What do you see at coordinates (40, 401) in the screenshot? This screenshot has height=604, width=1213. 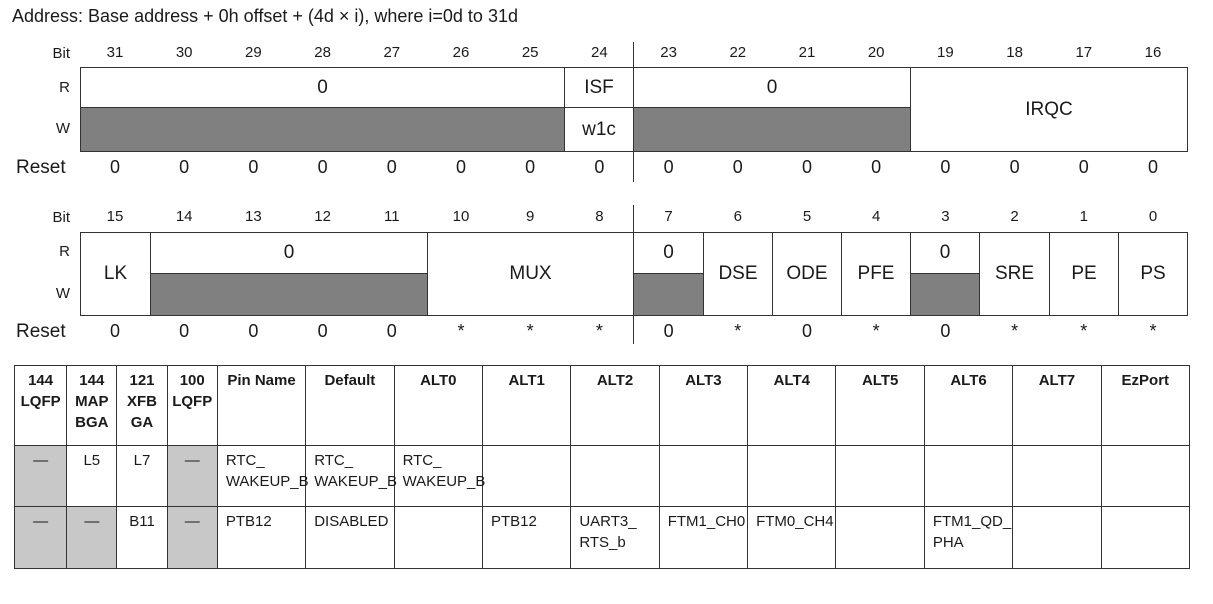 I see `header-line: LQFP` at bounding box center [40, 401].